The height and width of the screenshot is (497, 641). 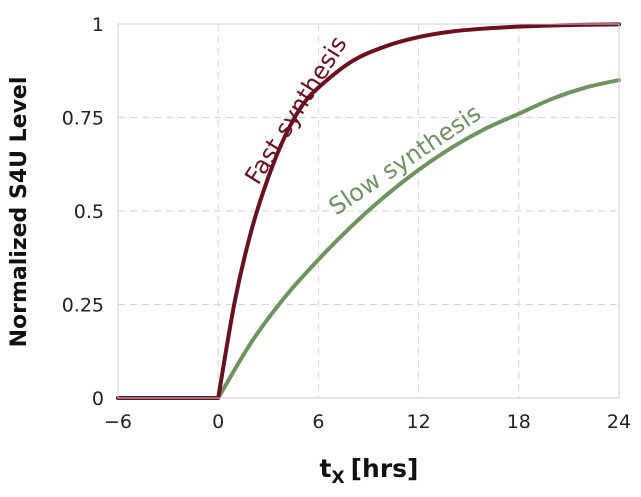 I want to click on x-axis-title-unit: [hrs], so click(x=385, y=468).